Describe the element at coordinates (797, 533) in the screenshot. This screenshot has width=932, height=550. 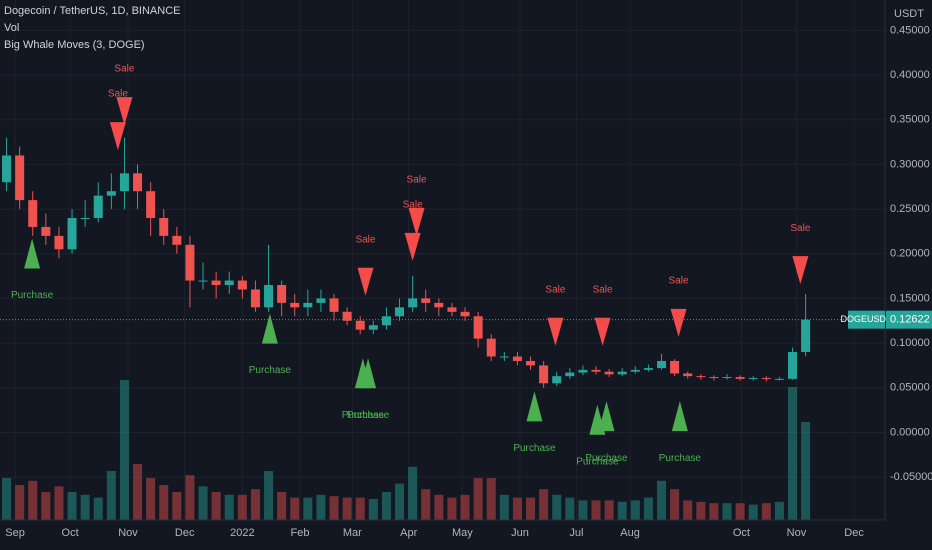
I see `x-tick-label: Nov` at that location.